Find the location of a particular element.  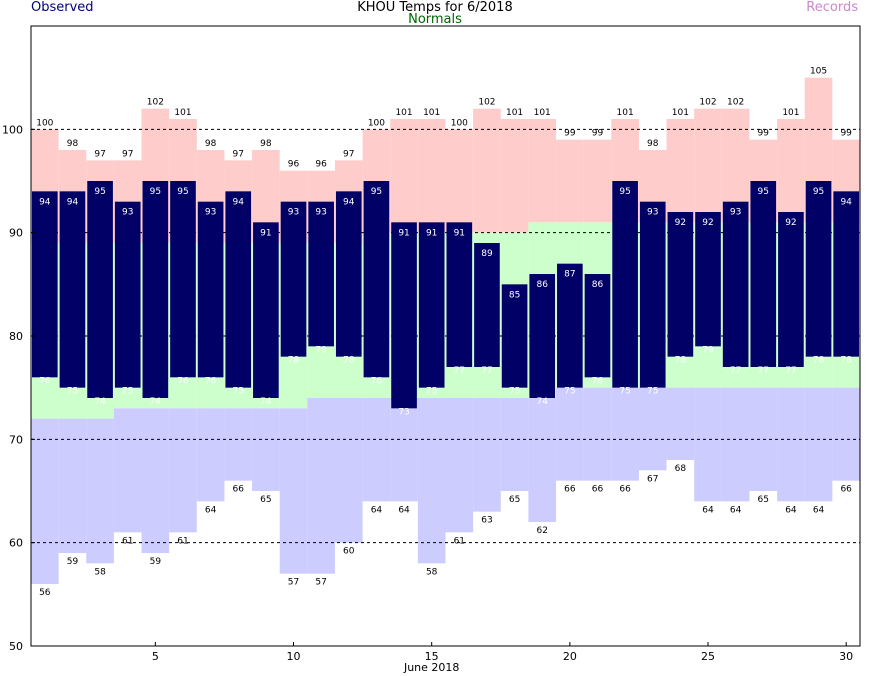

x-tick-label: 30 is located at coordinates (846, 656).